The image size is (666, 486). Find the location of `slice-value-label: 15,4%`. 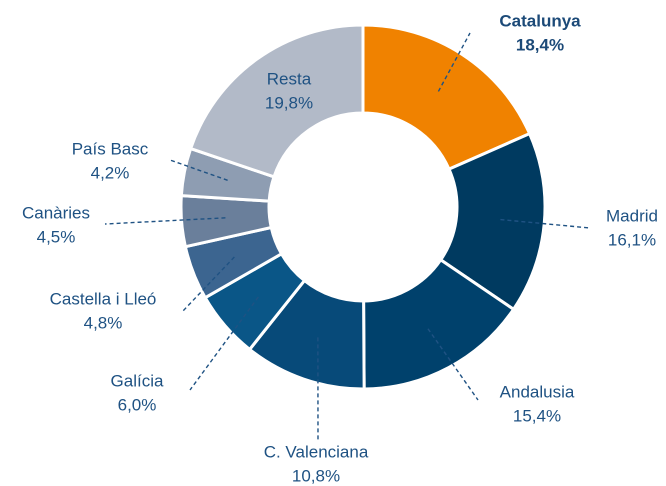

slice-value-label: 15,4% is located at coordinates (537, 415).